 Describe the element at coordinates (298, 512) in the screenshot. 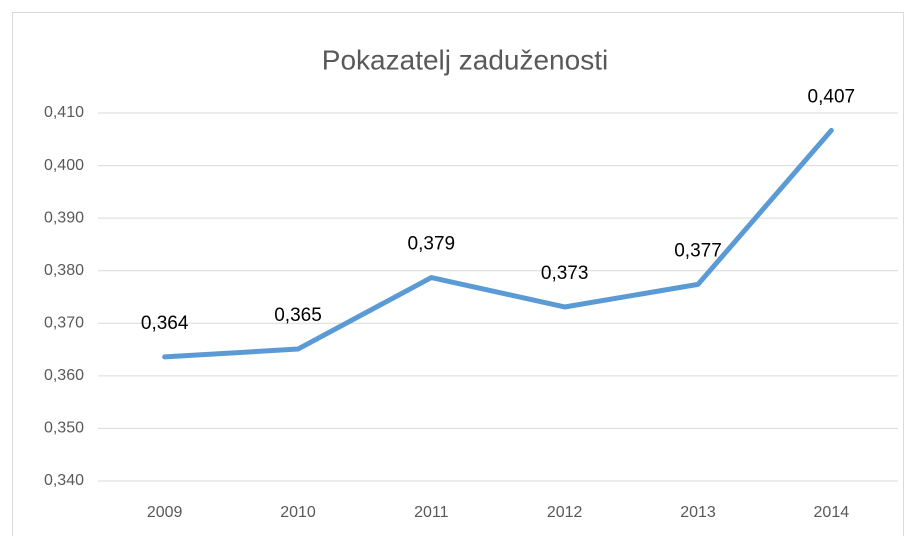

I see `x-tick-label: 2010` at that location.